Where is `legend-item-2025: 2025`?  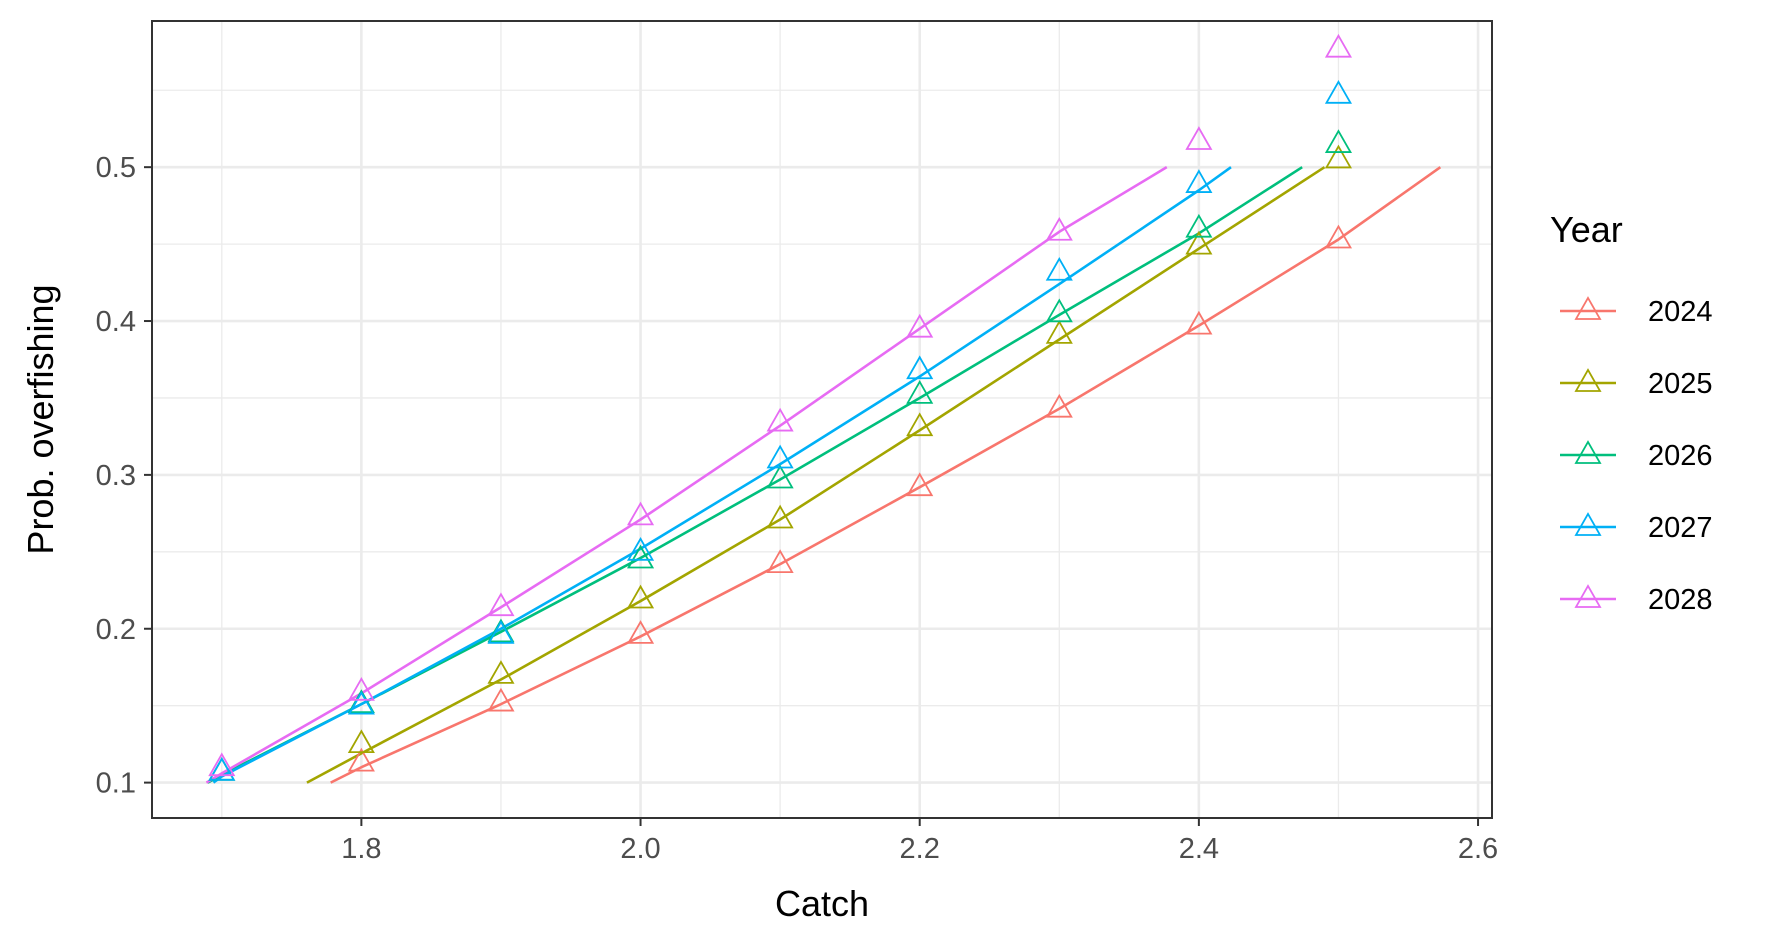 legend-item-2025: 2025 is located at coordinates (1636, 384).